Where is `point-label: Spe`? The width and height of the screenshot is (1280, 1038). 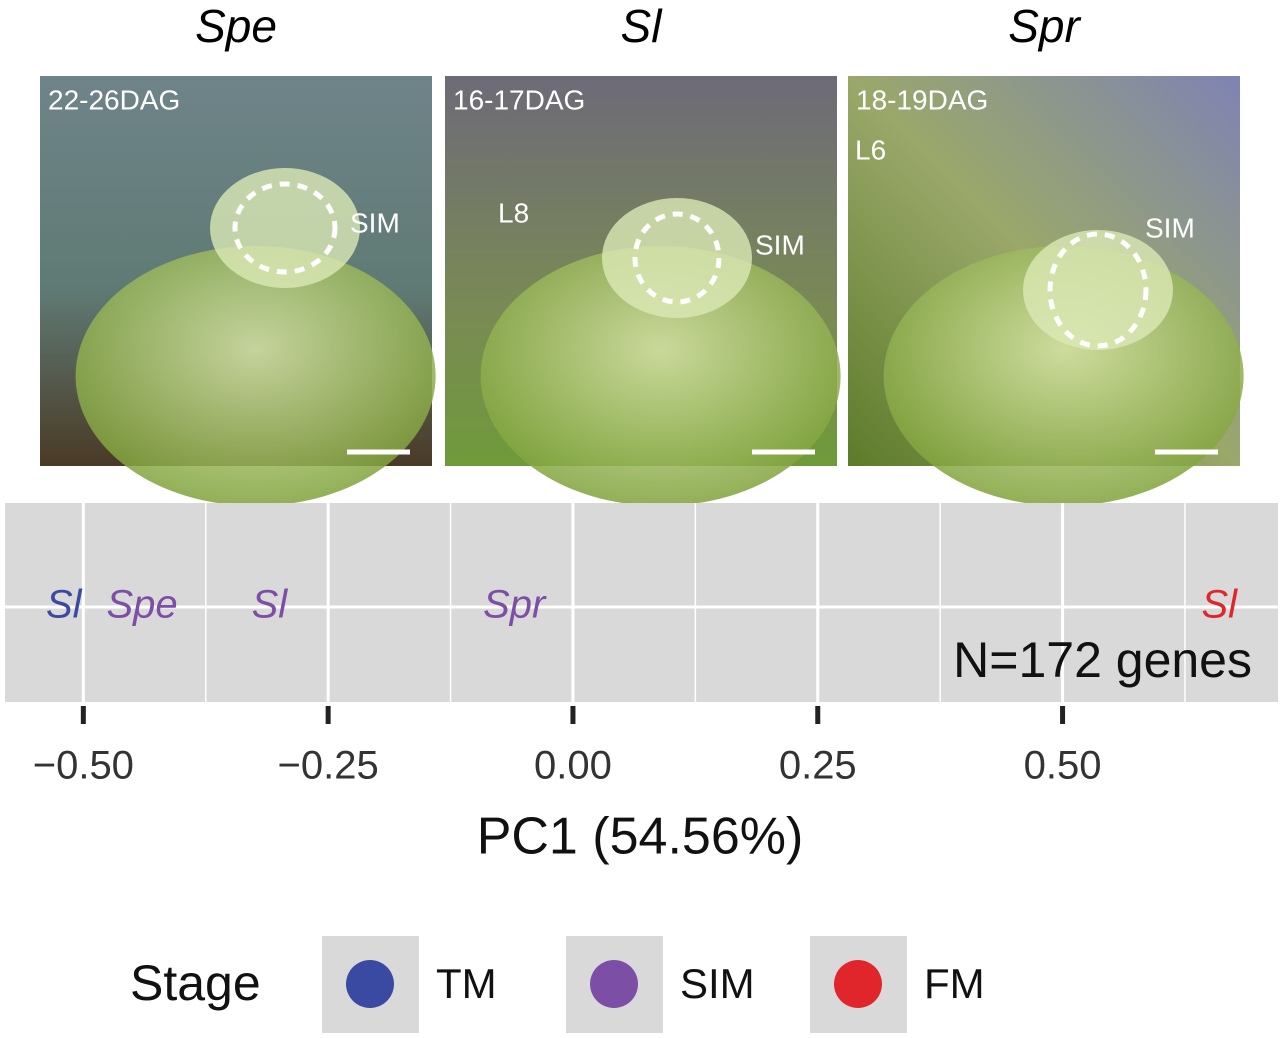 point-label: Spe is located at coordinates (142, 605).